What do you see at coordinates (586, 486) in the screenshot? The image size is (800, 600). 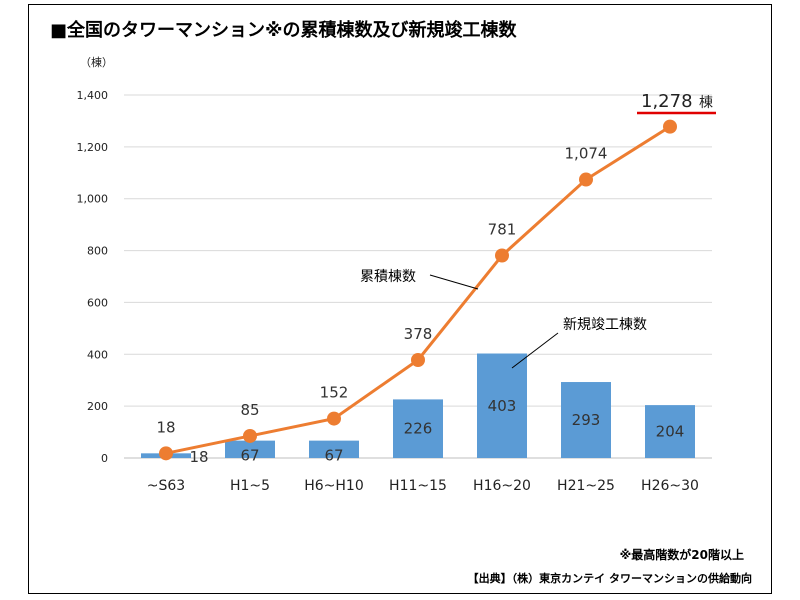 I see `x-tick-label: H21~25` at bounding box center [586, 486].